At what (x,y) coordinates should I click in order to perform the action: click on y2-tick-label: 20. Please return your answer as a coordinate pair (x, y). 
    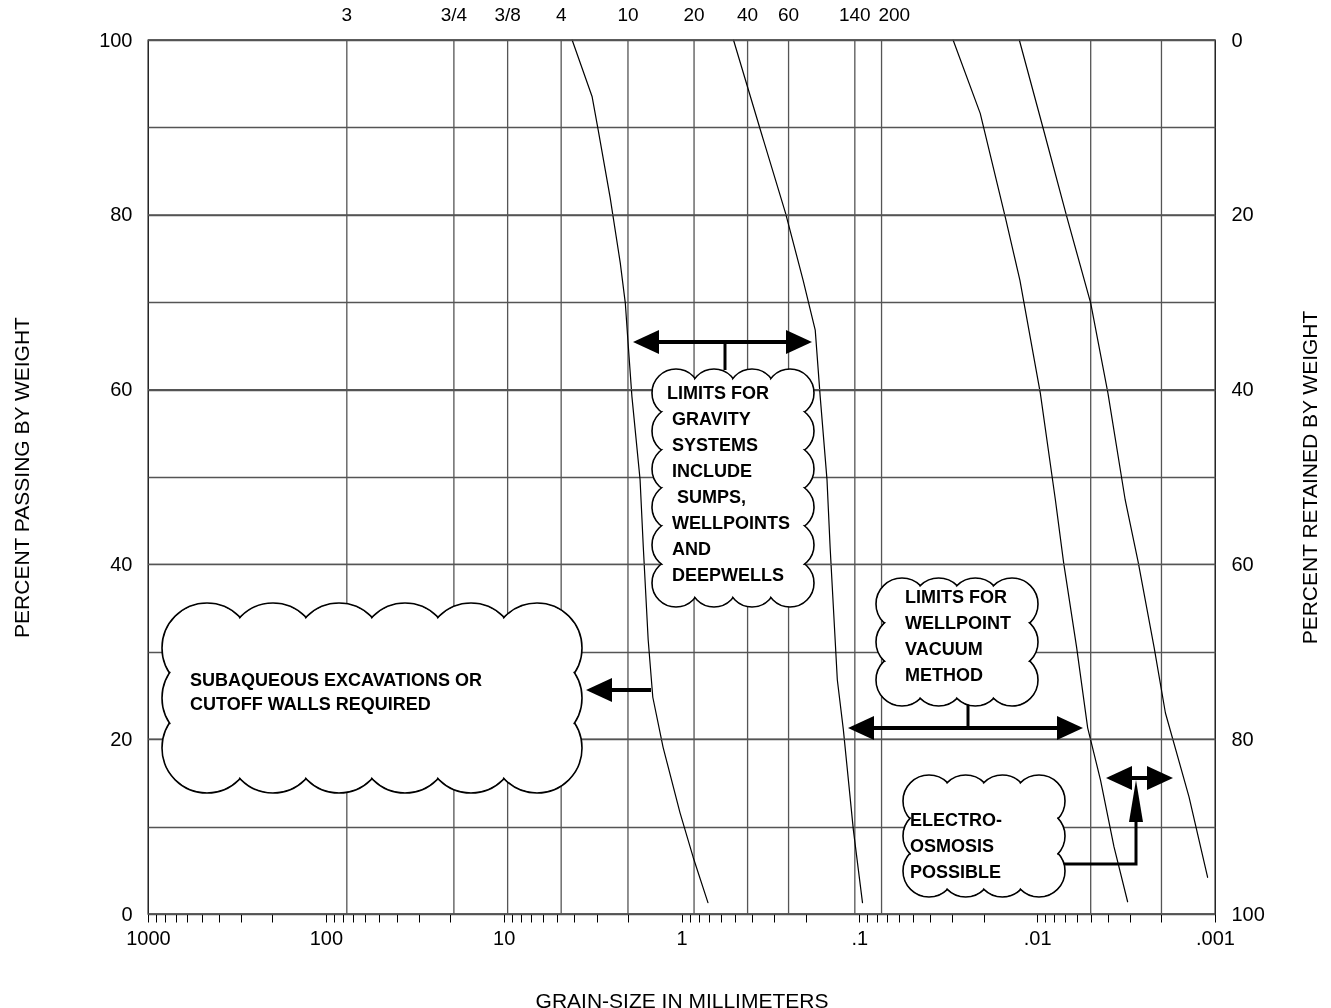
    Looking at the image, I should click on (1242, 214).